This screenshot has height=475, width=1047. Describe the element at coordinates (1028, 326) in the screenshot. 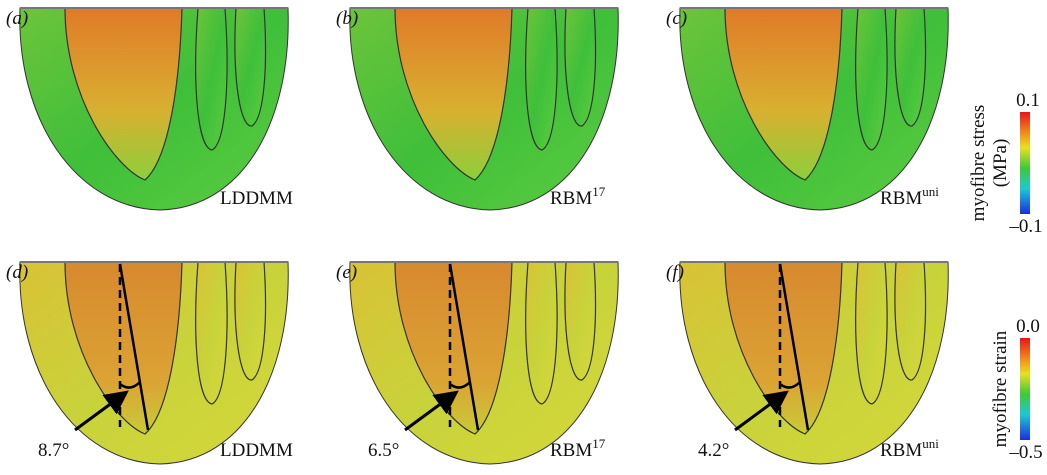

I see `colorbar-max: 0.0` at that location.